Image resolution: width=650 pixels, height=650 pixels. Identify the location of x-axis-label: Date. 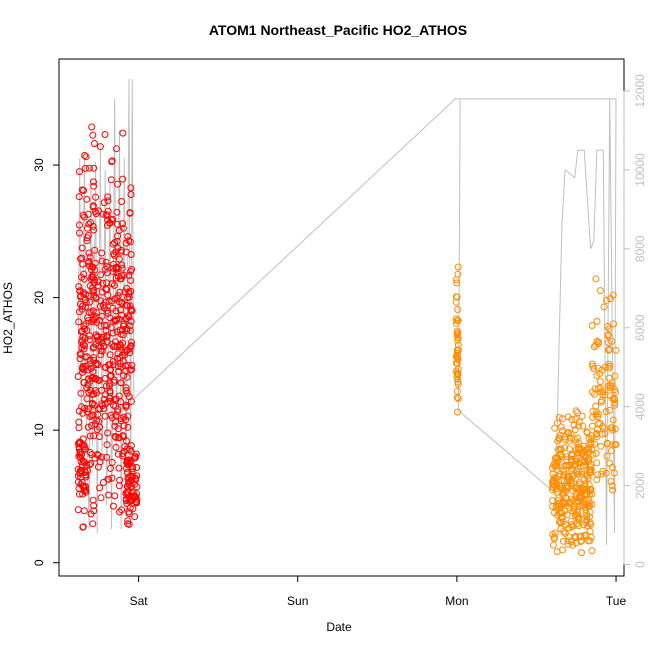
(339, 627).